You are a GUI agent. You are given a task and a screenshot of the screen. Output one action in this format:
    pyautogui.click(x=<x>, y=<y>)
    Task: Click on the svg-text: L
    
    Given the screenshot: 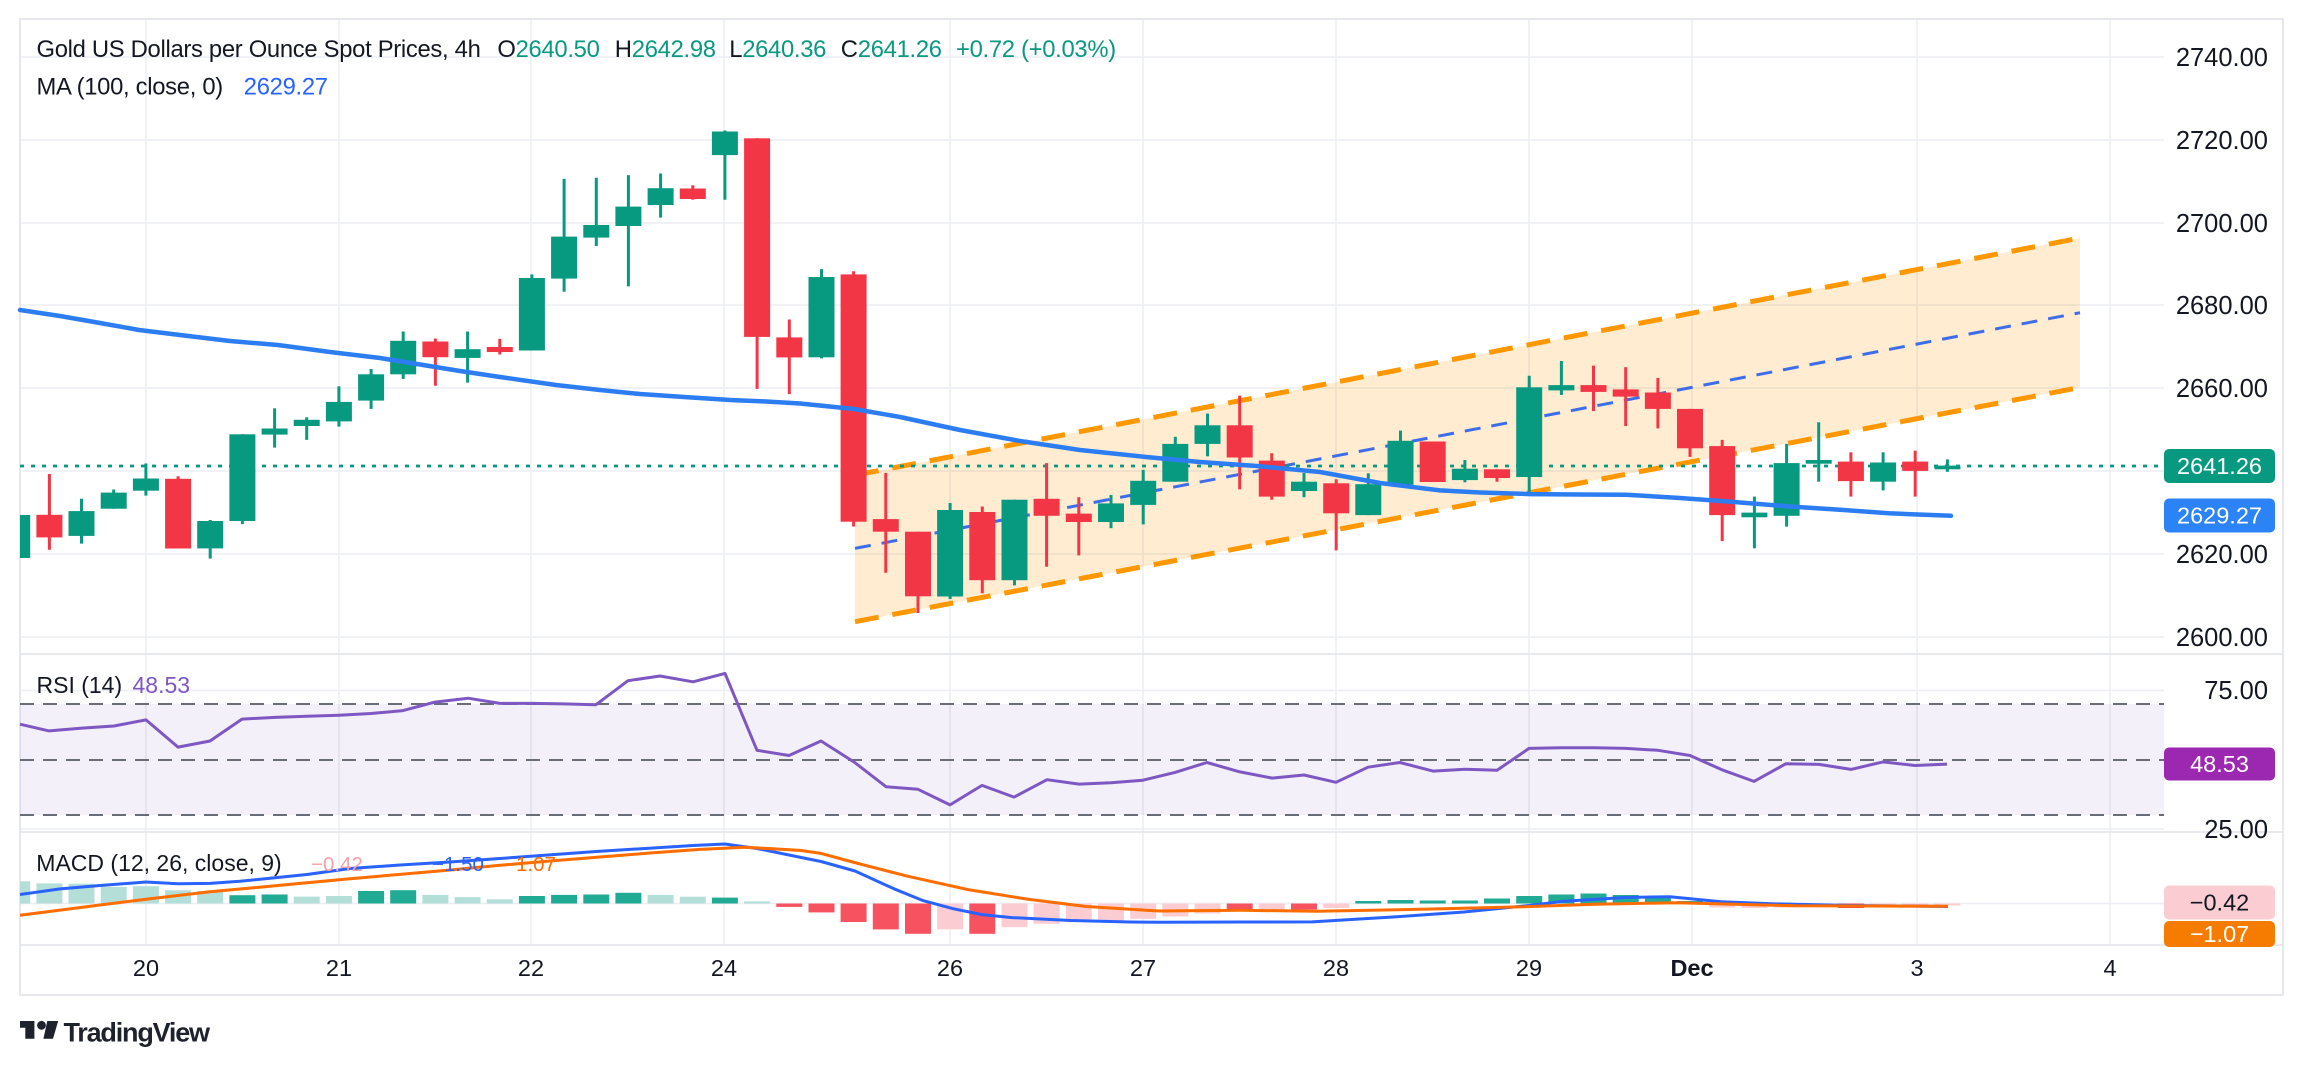 What is the action you would take?
    pyautogui.click(x=735, y=49)
    